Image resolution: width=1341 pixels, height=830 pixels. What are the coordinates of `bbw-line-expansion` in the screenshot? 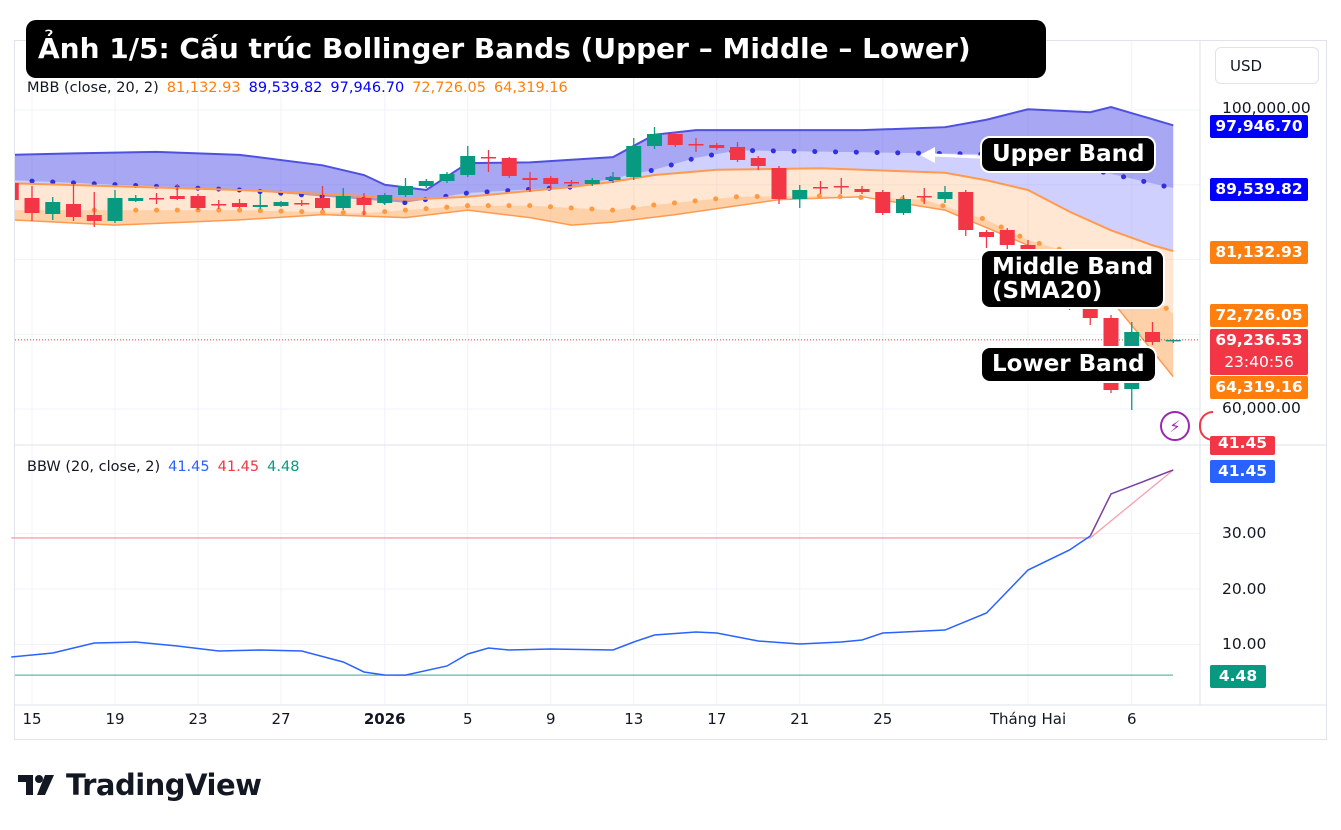 It's located at (1131, 503).